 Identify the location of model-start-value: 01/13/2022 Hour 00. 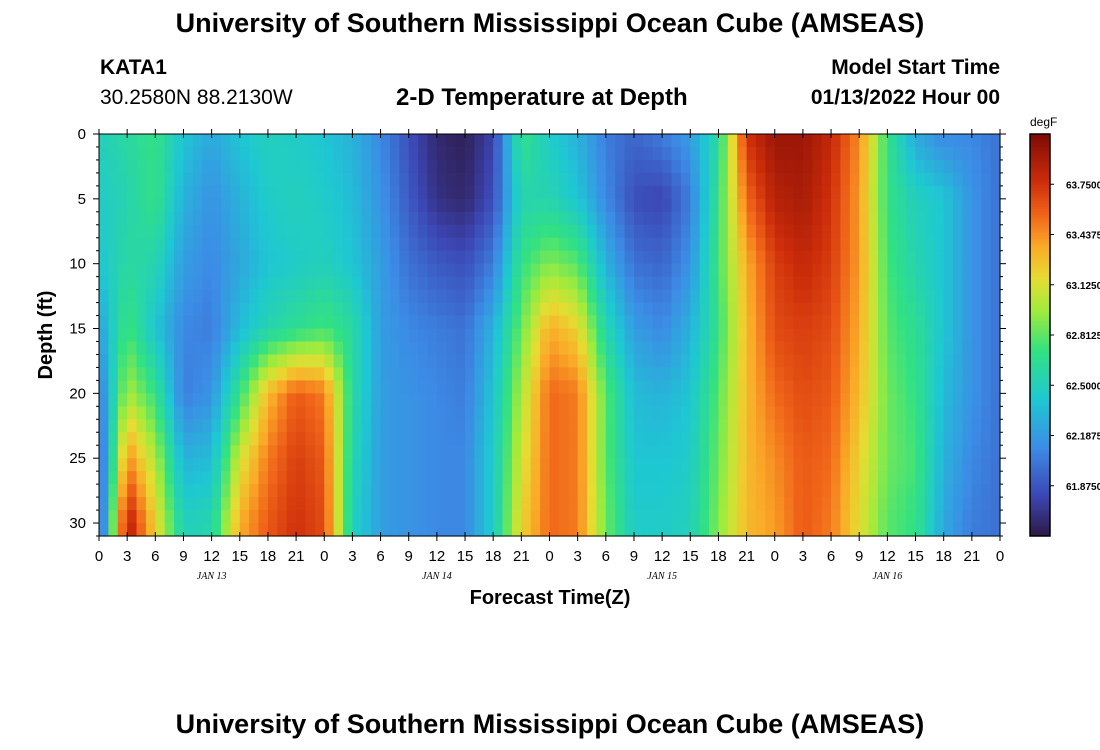
(905, 97).